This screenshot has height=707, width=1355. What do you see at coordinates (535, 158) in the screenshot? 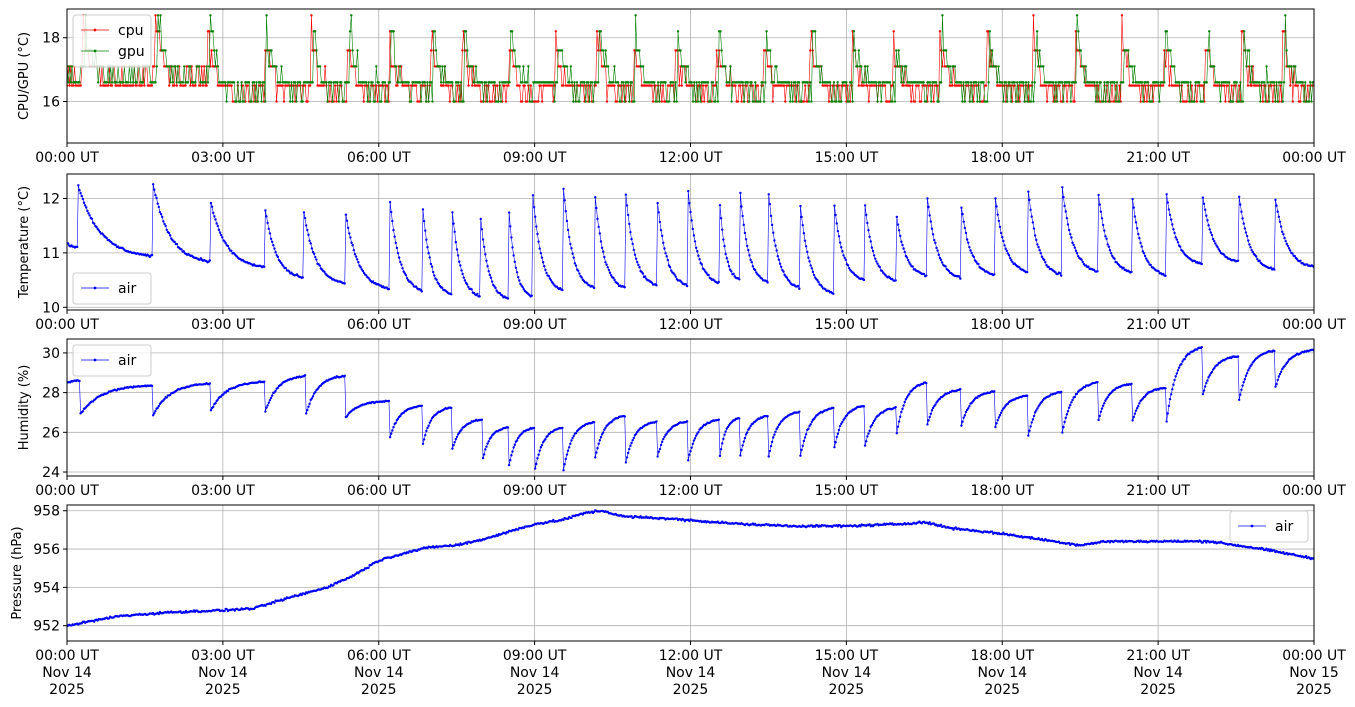
I see `x-tick-label: 09:00 UT` at bounding box center [535, 158].